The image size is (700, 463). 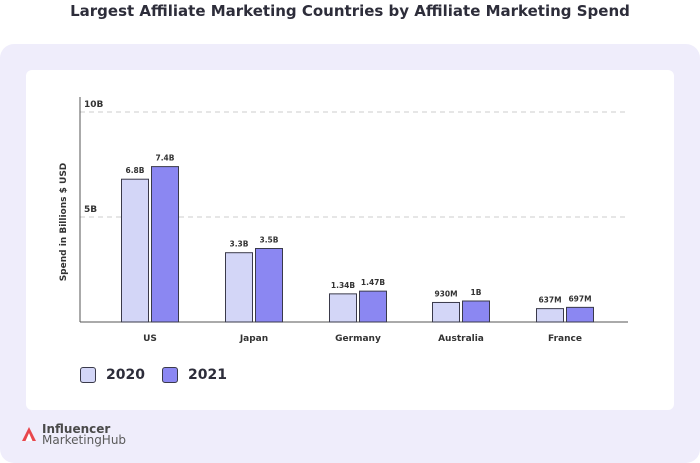 I want to click on data-label: 3.3B, so click(x=238, y=244).